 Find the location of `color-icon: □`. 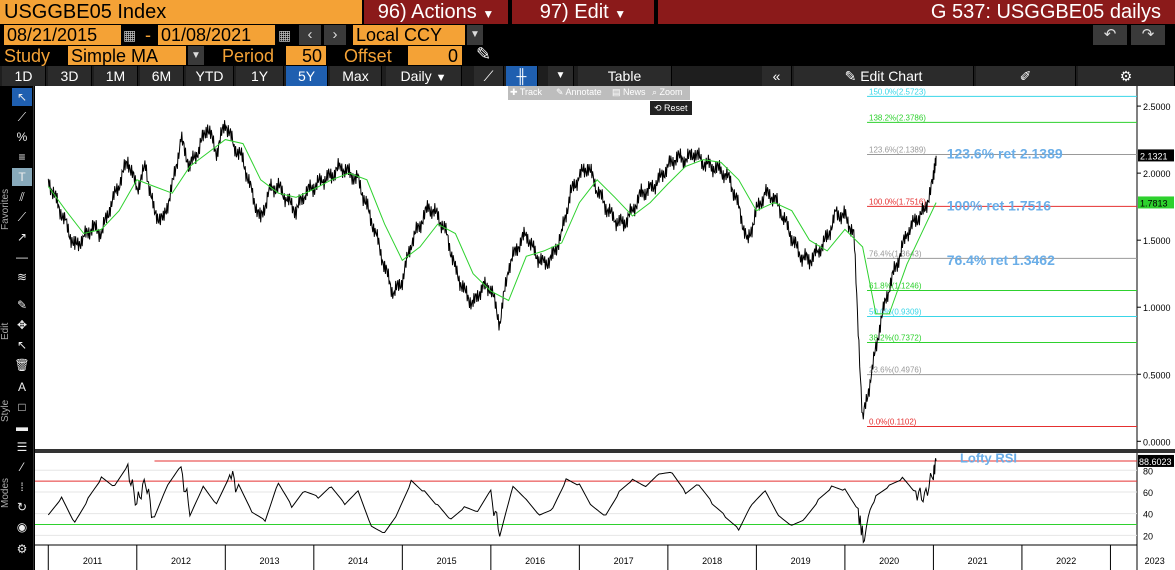

color-icon: □ is located at coordinates (22, 407).